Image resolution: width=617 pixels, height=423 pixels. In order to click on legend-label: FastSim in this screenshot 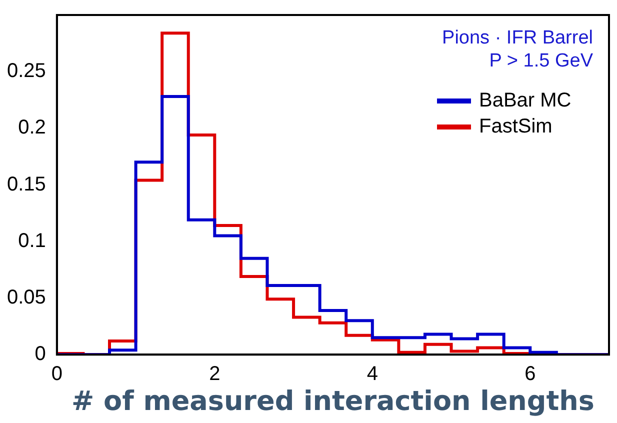, I will do `click(515, 127)`.